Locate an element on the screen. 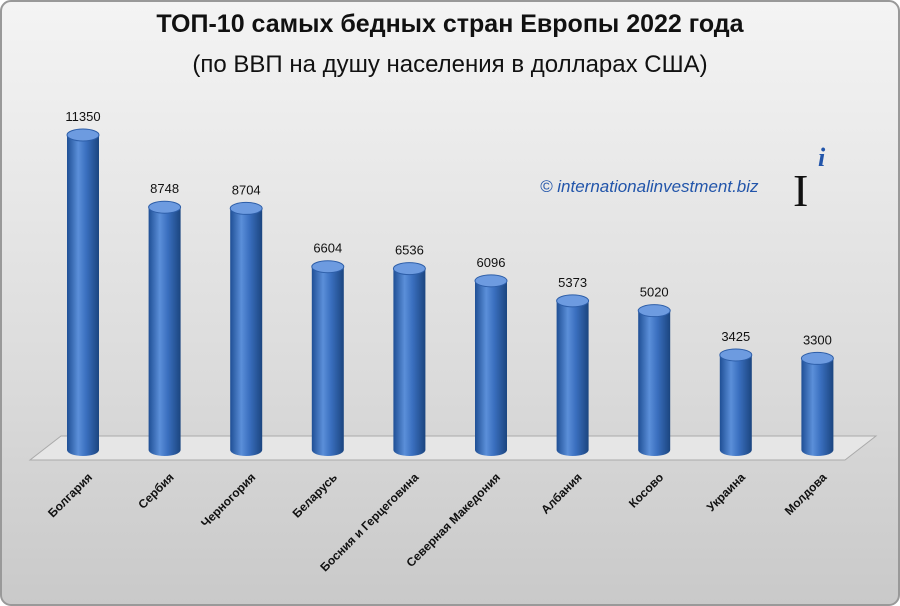 The width and height of the screenshot is (900, 606). source: © internationalinvestment.biz is located at coordinates (649, 186).